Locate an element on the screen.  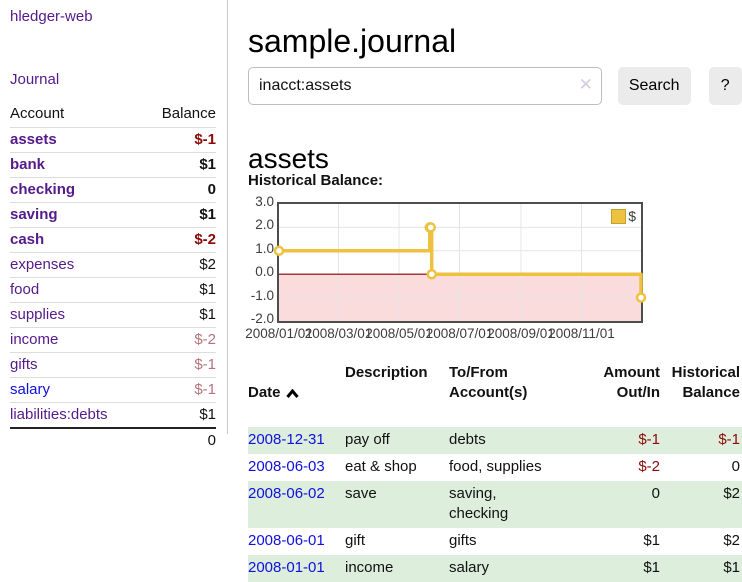
account-link-saving: saving is located at coordinates (34, 214).